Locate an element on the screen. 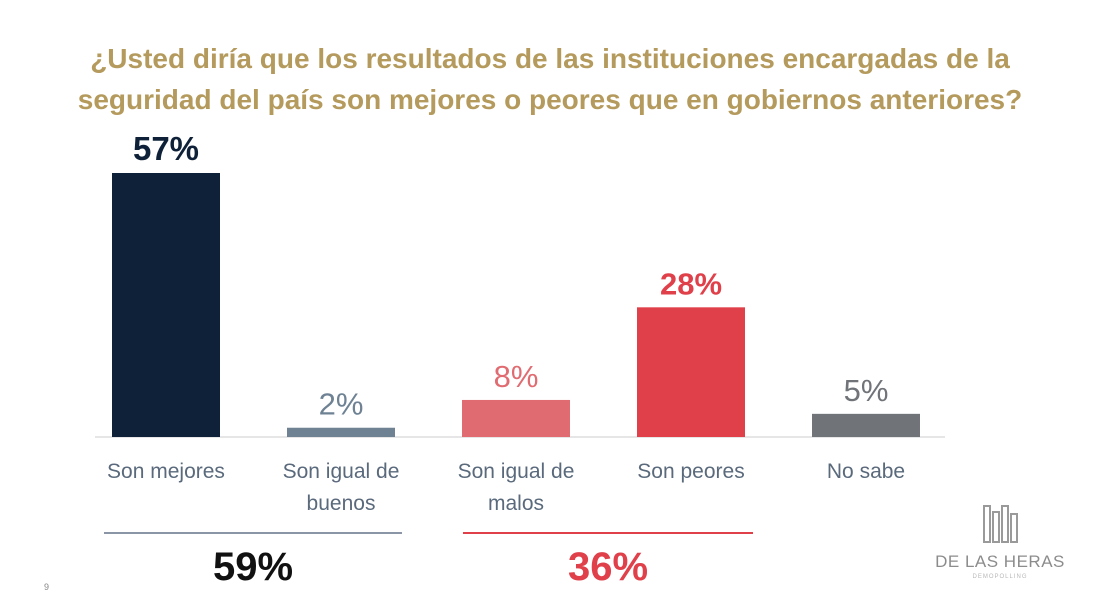 Image resolution: width=1100 pixels, height=612 pixels. category-label-line: Son mejores is located at coordinates (166, 471).